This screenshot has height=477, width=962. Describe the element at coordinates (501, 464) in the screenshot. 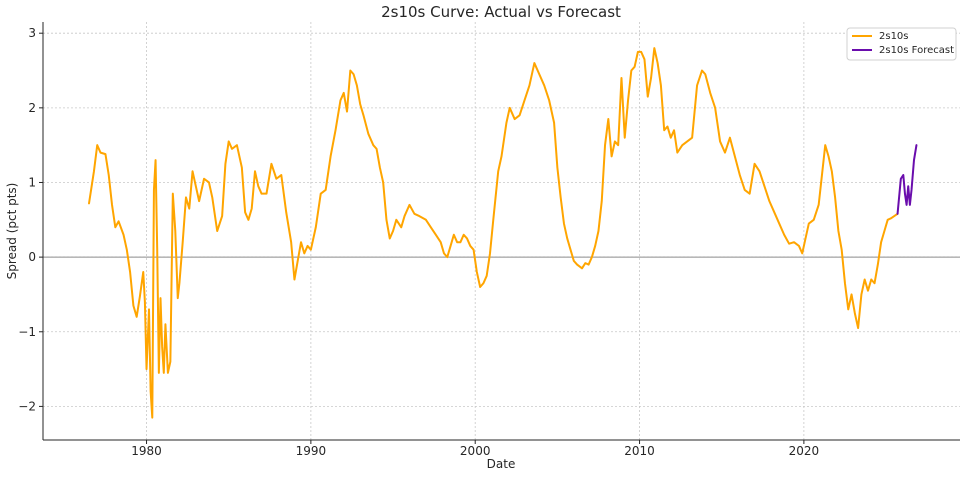

I see `x-axis-label: Date` at that location.